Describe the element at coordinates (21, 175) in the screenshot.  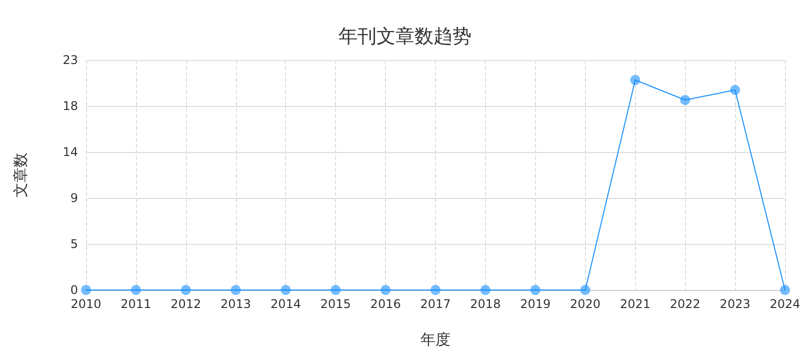
I see `y-axis-title: 文章数` at that location.